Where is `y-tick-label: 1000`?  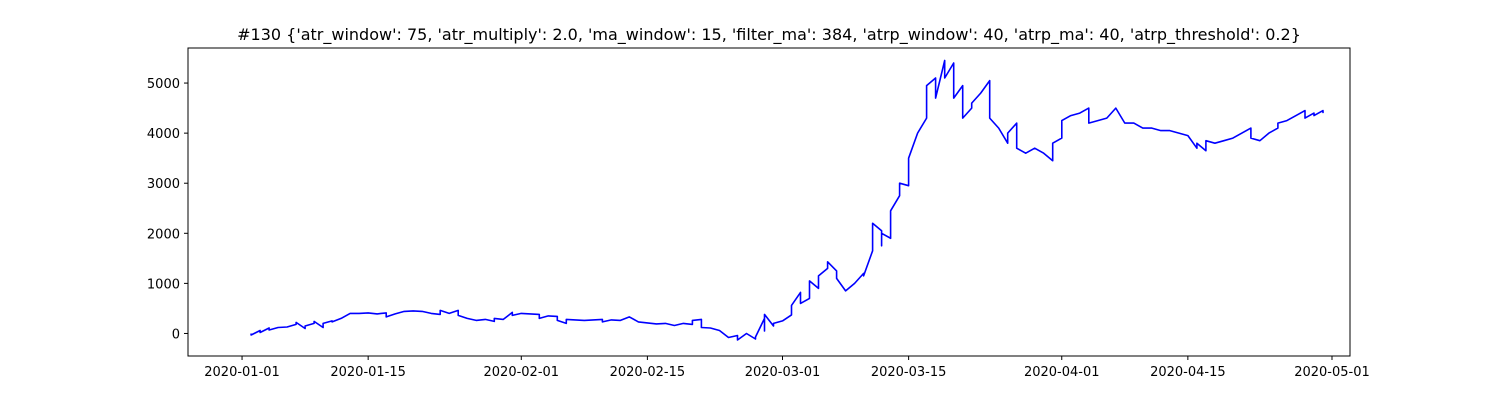
y-tick-label: 1000 is located at coordinates (163, 284).